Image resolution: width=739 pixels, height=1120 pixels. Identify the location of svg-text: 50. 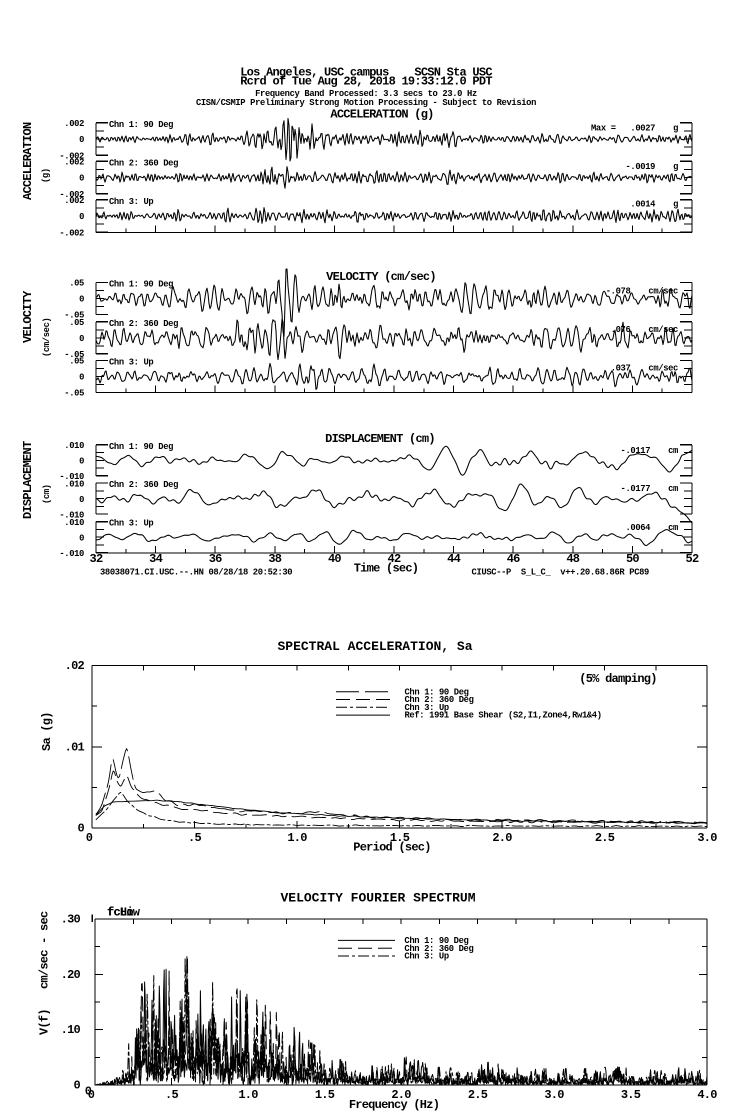
(632, 559).